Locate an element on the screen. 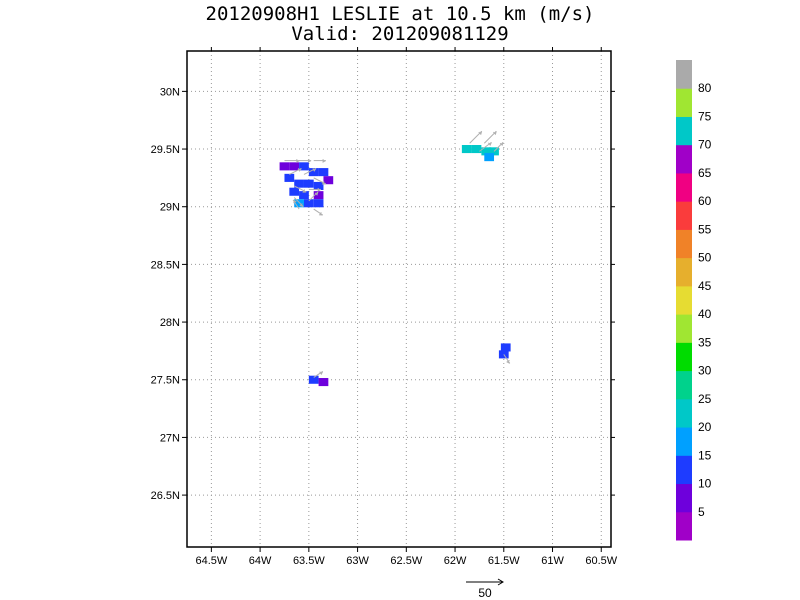 The height and width of the screenshot is (600, 800). x-tick-label: 62.5W is located at coordinates (406, 561).